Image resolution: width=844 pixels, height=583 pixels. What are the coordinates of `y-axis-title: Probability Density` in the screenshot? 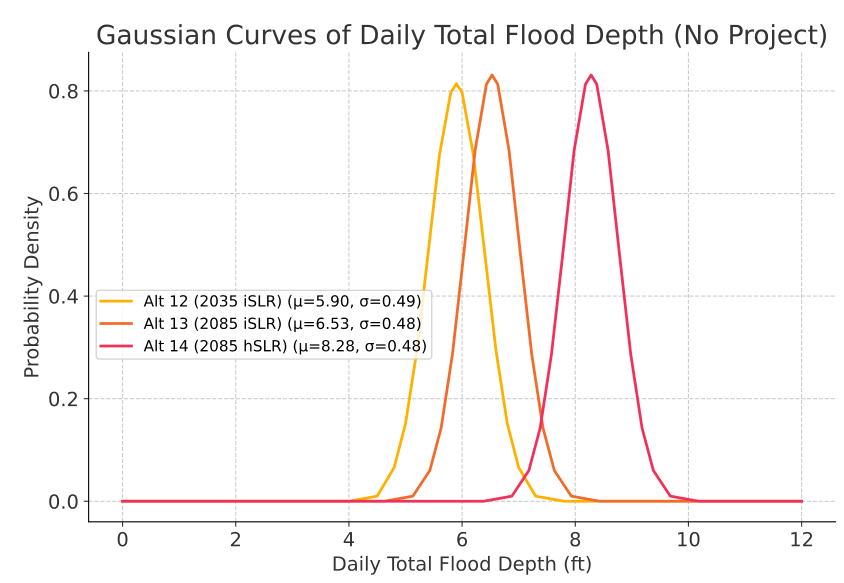 It's located at (33, 286).